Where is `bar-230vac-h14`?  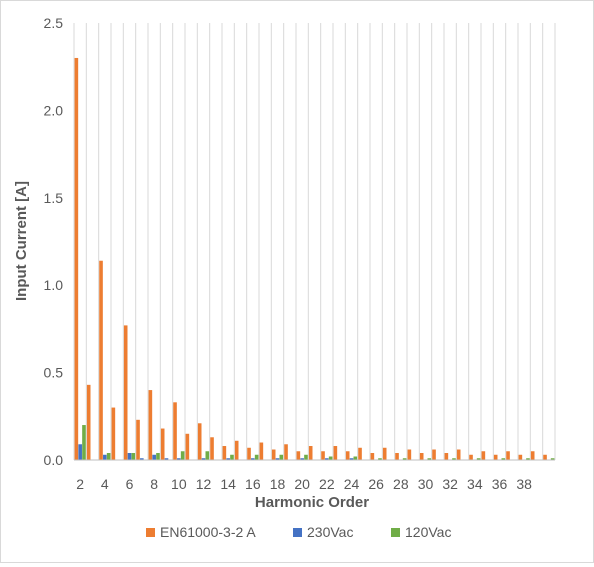
bar-230vac-h14 is located at coordinates (228, 459).